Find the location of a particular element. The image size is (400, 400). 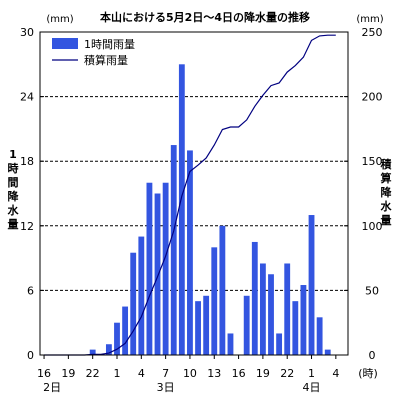

right-axis-title-char: 量 is located at coordinates (386, 220).